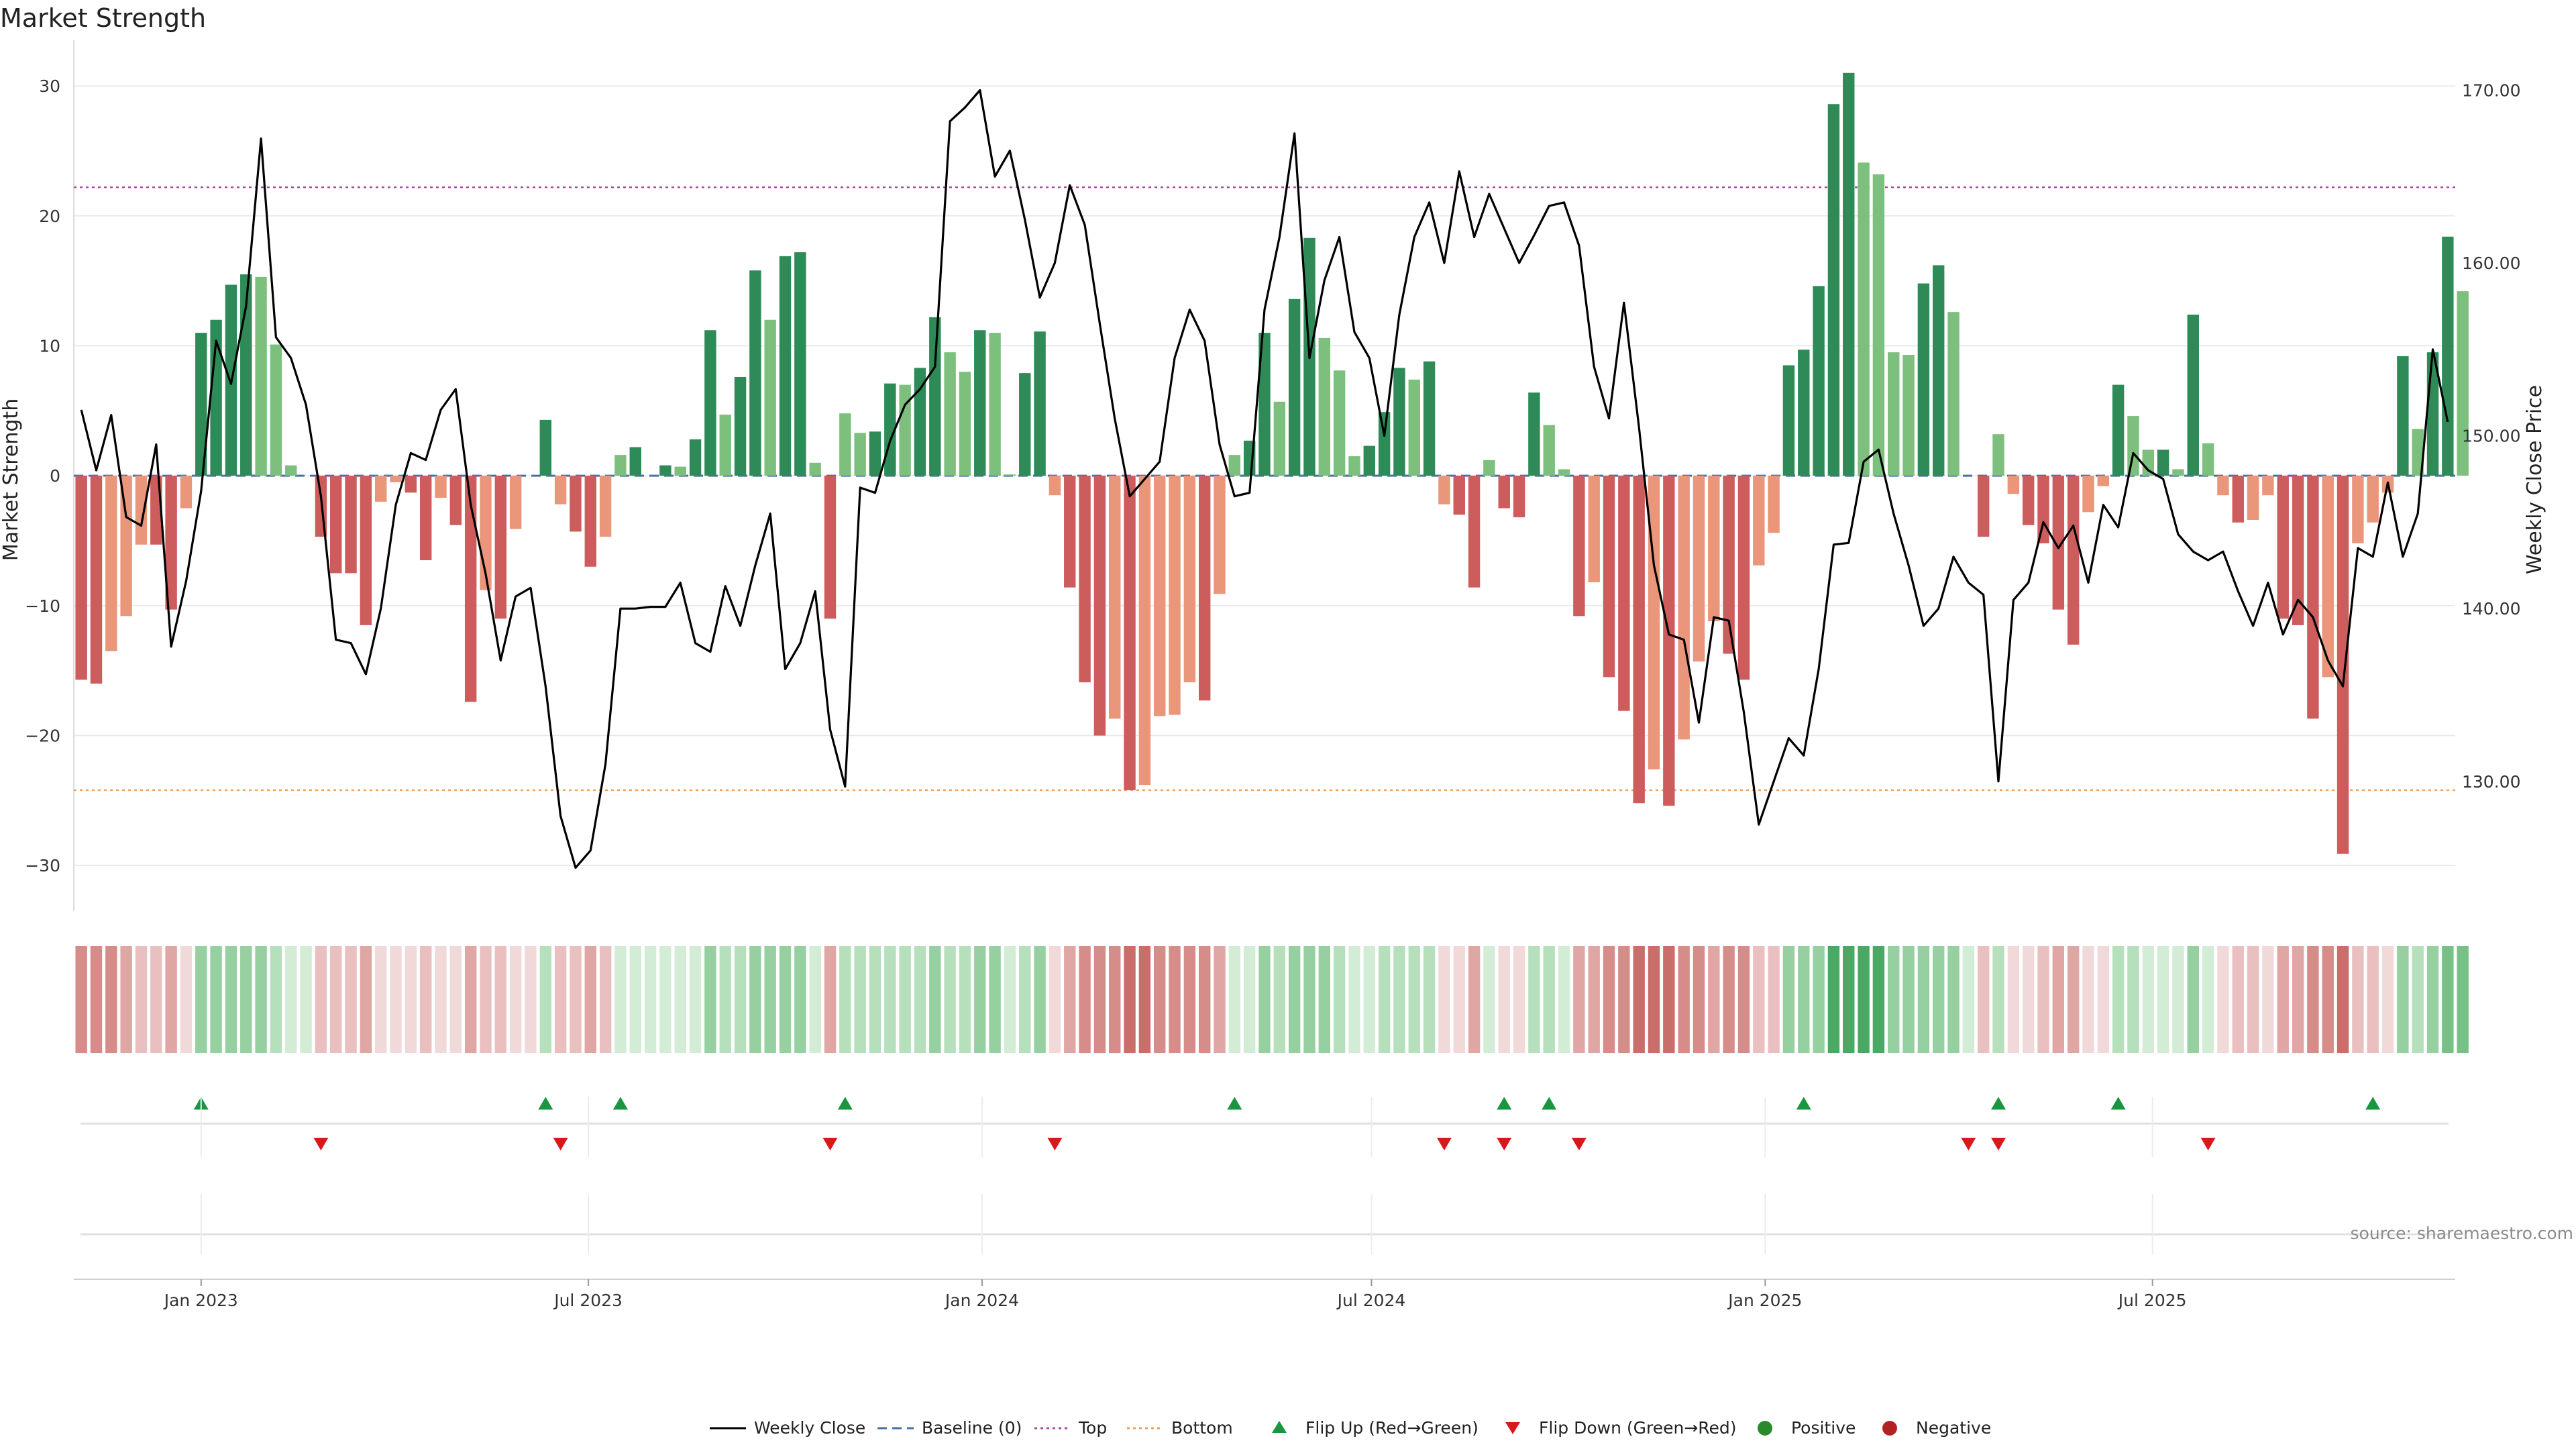 This screenshot has height=1449, width=2576. I want to click on legend-label: Flip Up (Red→Green), so click(1392, 1428).